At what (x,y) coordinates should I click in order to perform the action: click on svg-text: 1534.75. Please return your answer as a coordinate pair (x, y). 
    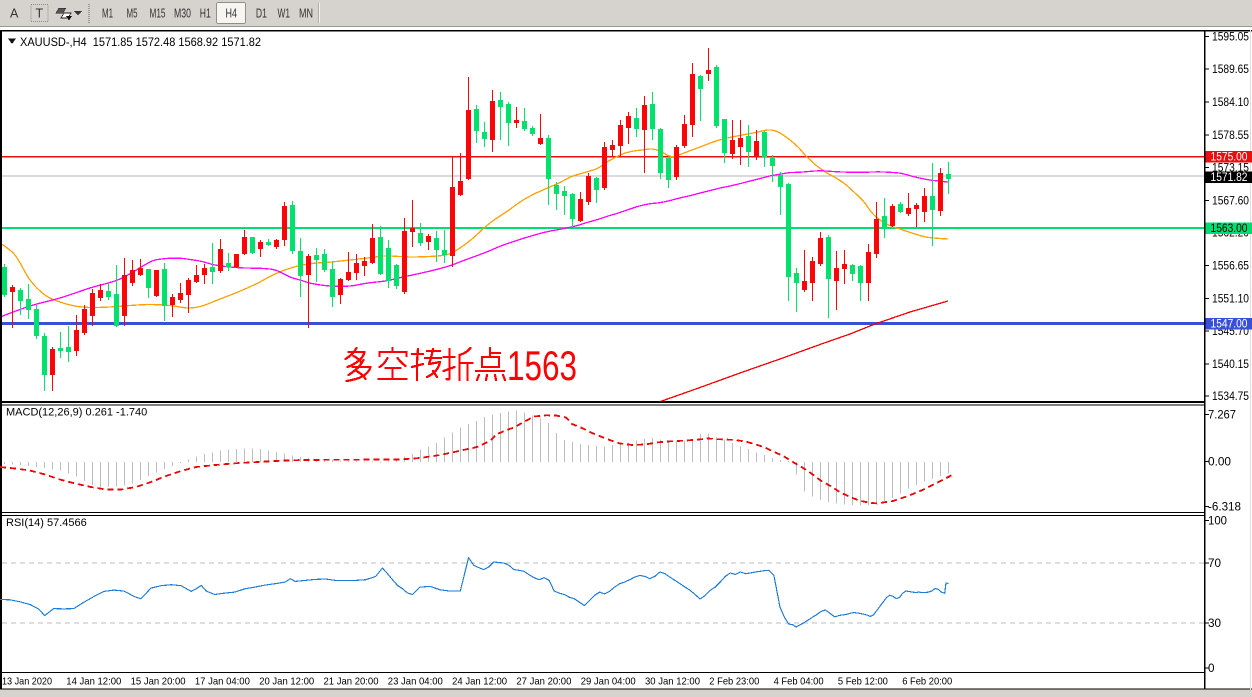
    Looking at the image, I should click on (1230, 397).